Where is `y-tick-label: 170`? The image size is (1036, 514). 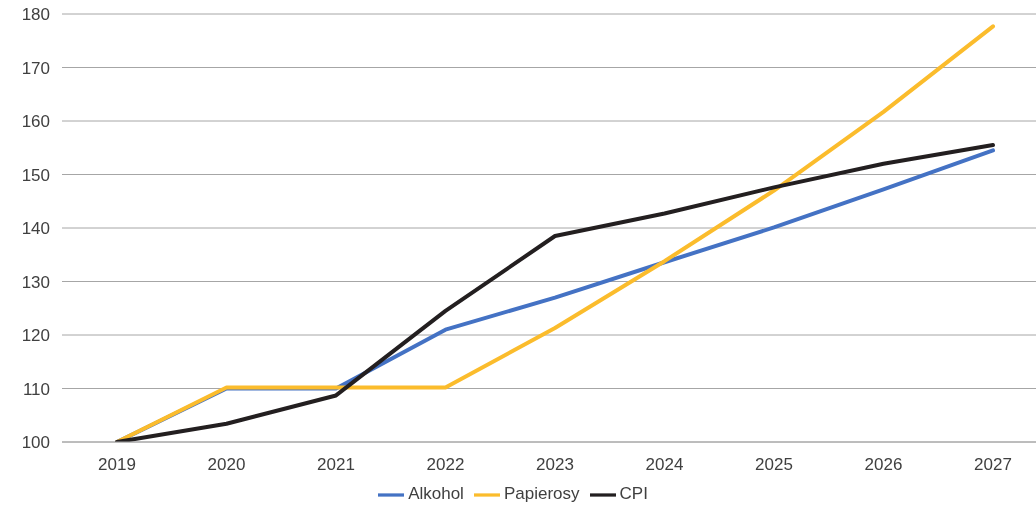 y-tick-label: 170 is located at coordinates (35, 68).